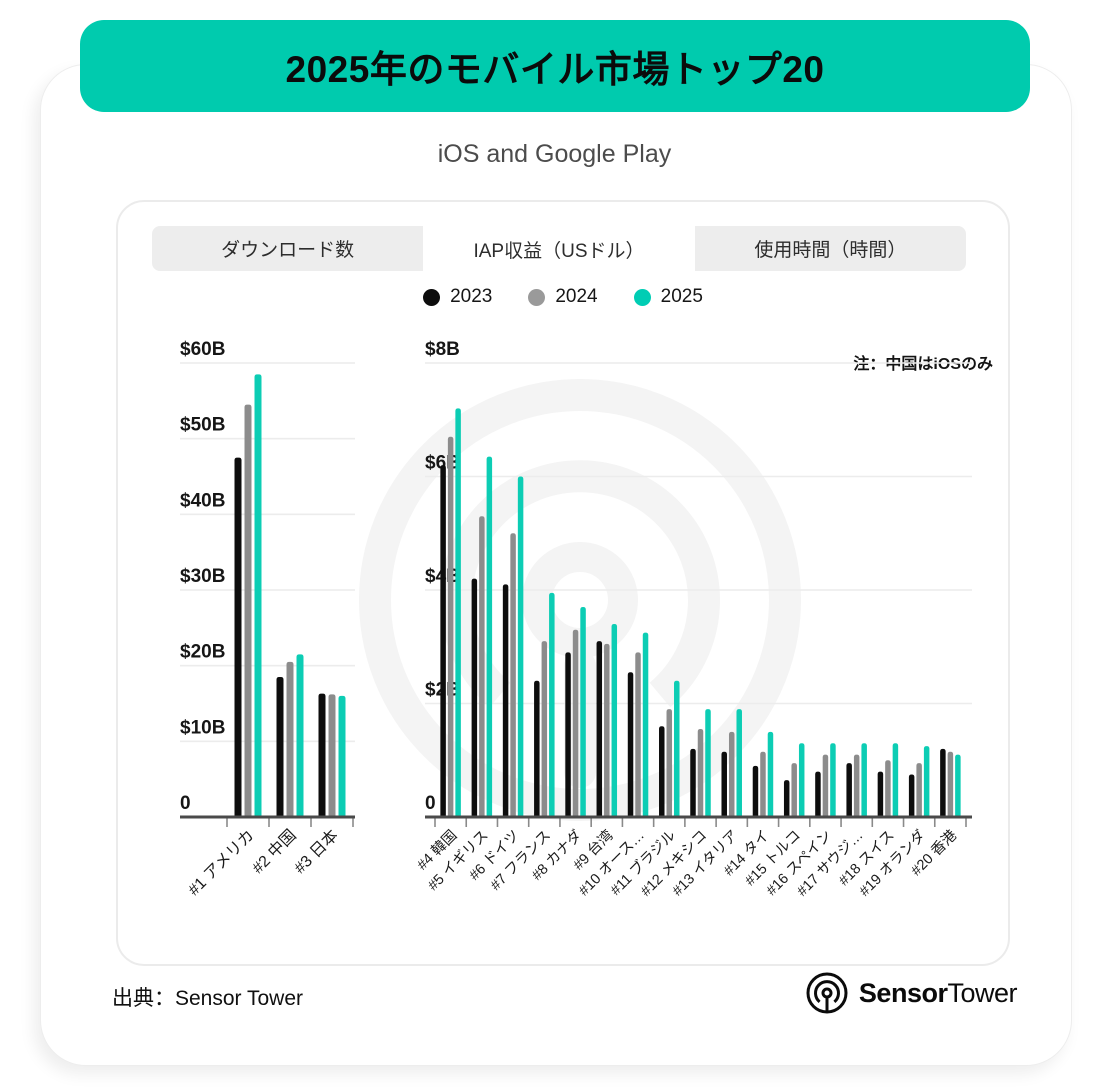  I want to click on chart-legend: 2023 2024 2025, so click(563, 297).